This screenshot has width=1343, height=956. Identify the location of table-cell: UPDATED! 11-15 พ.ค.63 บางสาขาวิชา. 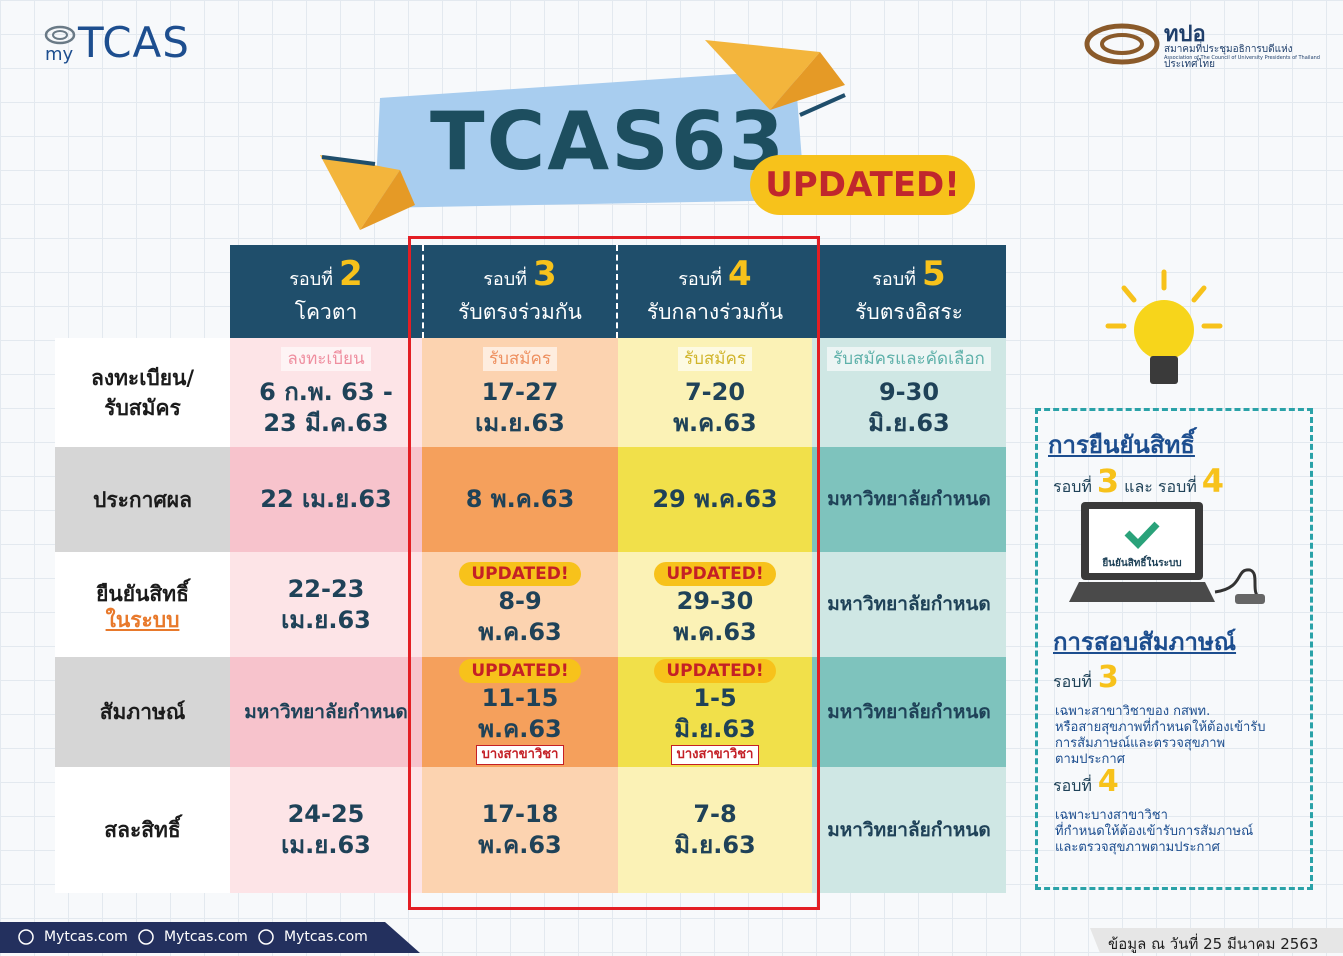
(520, 712).